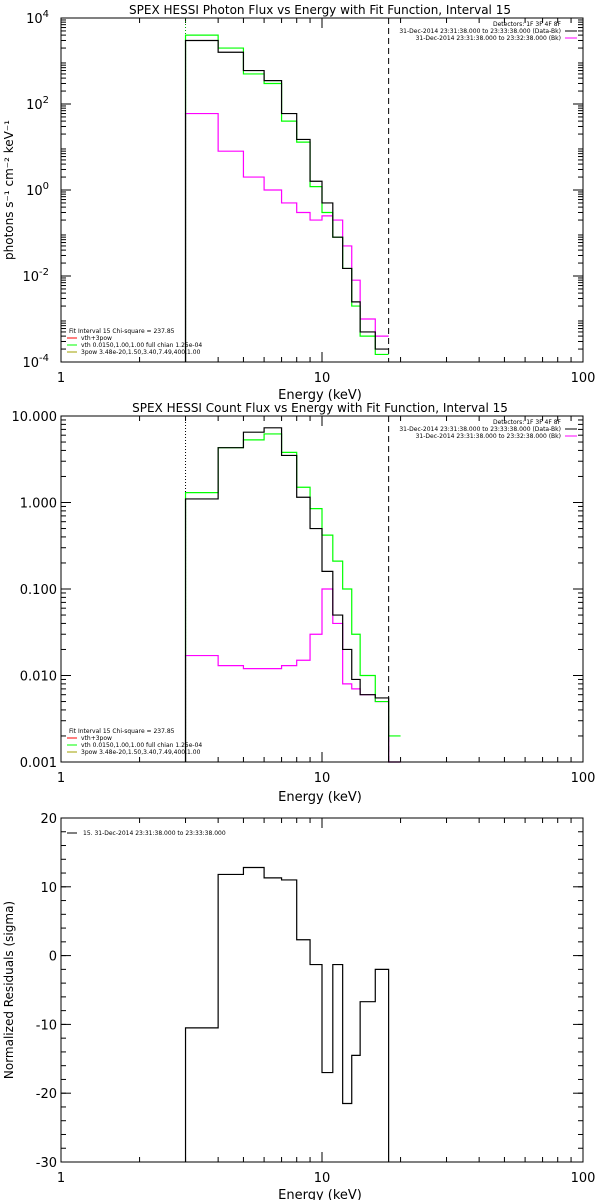 The image size is (600, 1200). I want to click on y-tick-label: 10⁴, so click(37, 18).